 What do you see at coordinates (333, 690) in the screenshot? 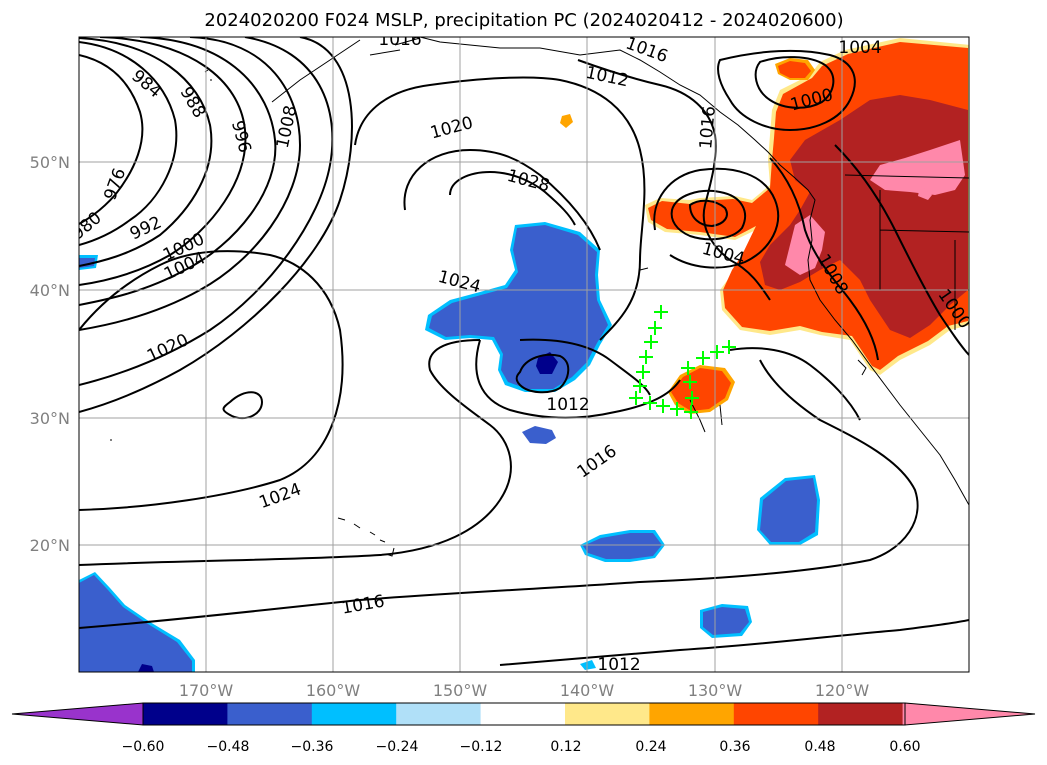
I see `lon-tick-label: 160°W` at bounding box center [333, 690].